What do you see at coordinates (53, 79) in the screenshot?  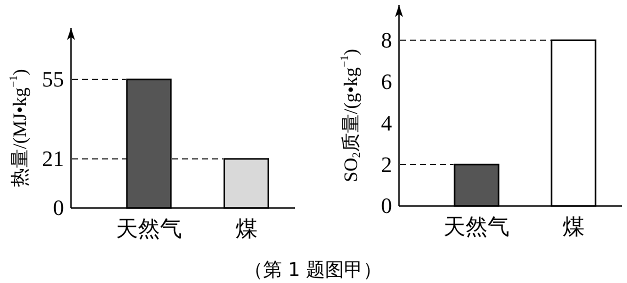 I see `y-tick-label: 55` at bounding box center [53, 79].